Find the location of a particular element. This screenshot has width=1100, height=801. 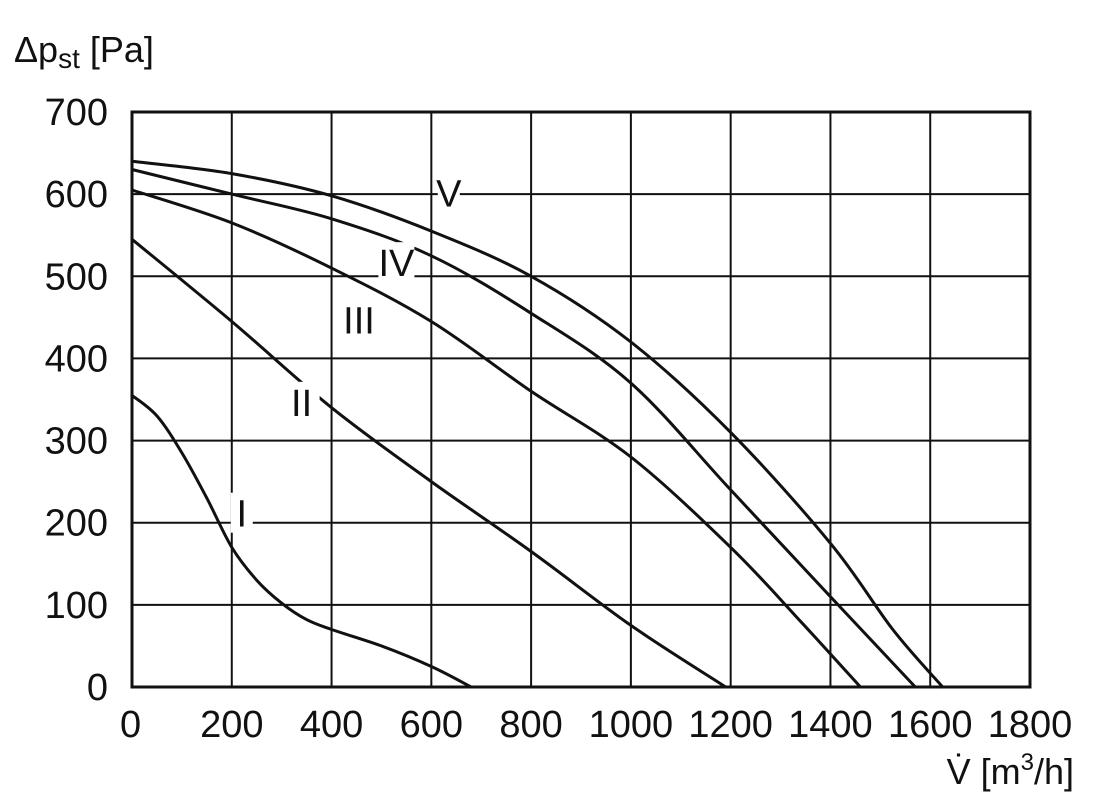

curve-I is located at coordinates (301, 541).